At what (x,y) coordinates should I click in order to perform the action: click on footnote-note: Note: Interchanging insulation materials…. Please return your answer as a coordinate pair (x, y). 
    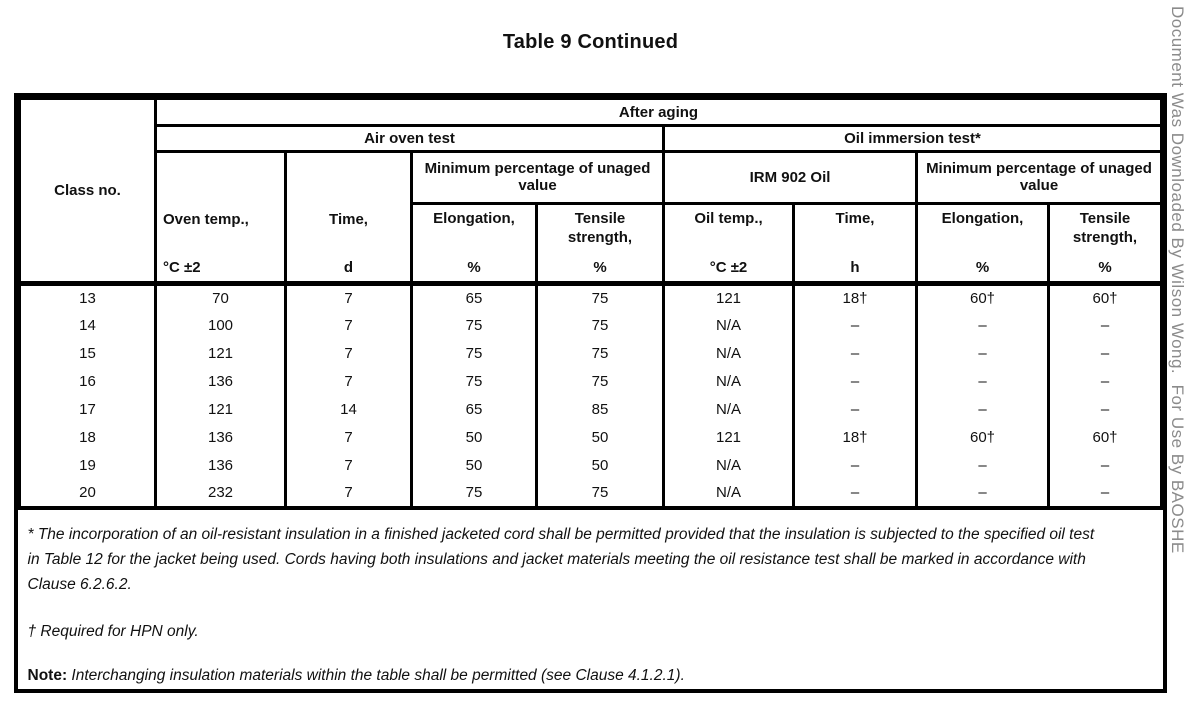
    Looking at the image, I should click on (590, 676).